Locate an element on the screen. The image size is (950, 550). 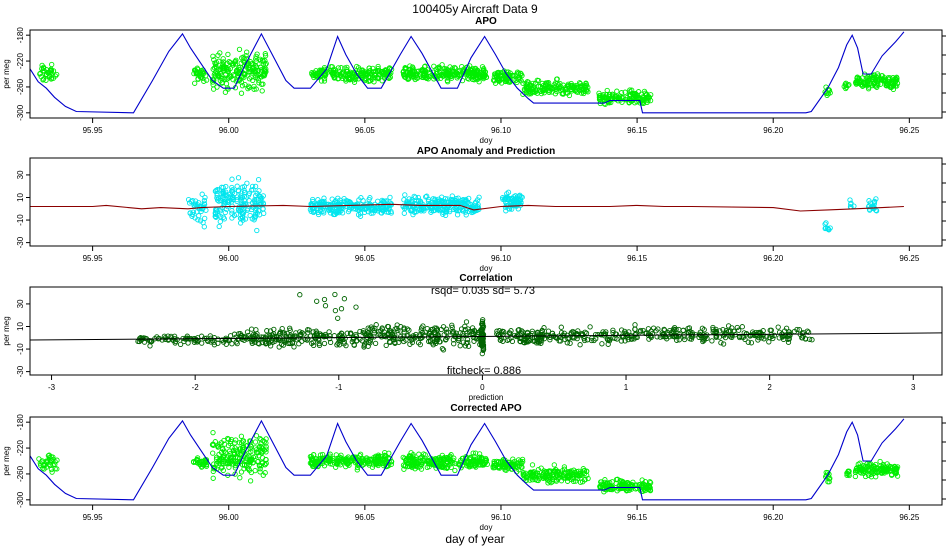
x-tick-label: 95.95 is located at coordinates (93, 258).